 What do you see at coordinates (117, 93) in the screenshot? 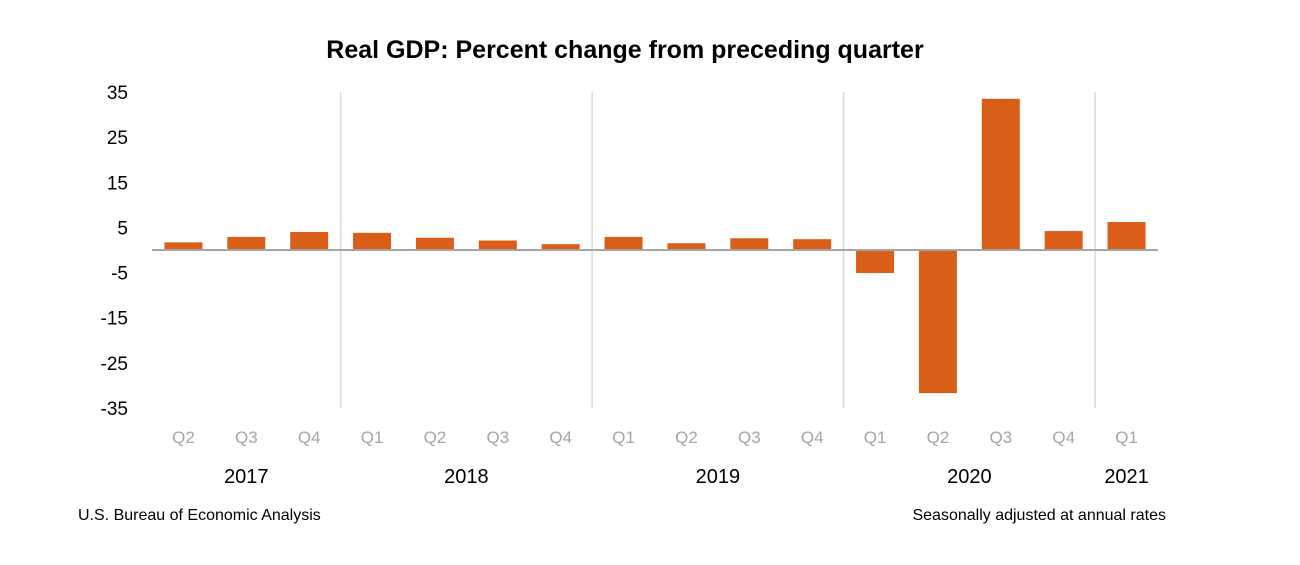
I see `y-tick-label: 35` at bounding box center [117, 93].